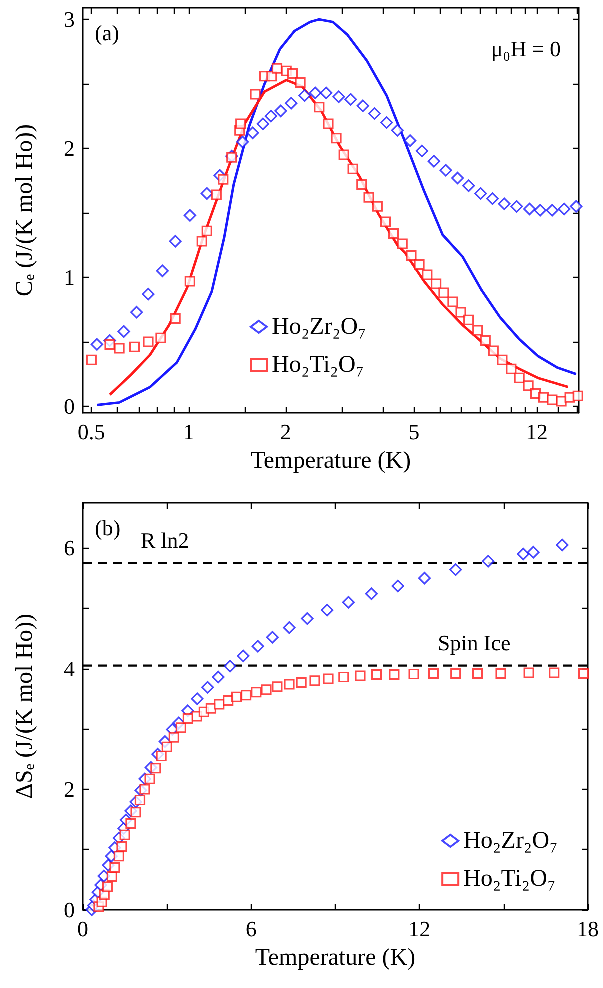  What do you see at coordinates (188, 432) in the screenshot?
I see `x-tick-label: 1` at bounding box center [188, 432].